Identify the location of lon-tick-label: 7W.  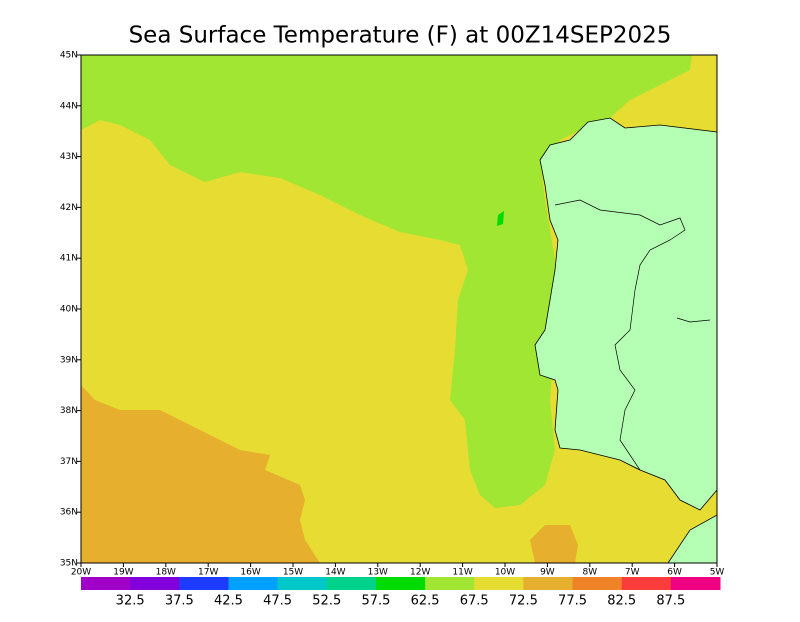
(632, 573).